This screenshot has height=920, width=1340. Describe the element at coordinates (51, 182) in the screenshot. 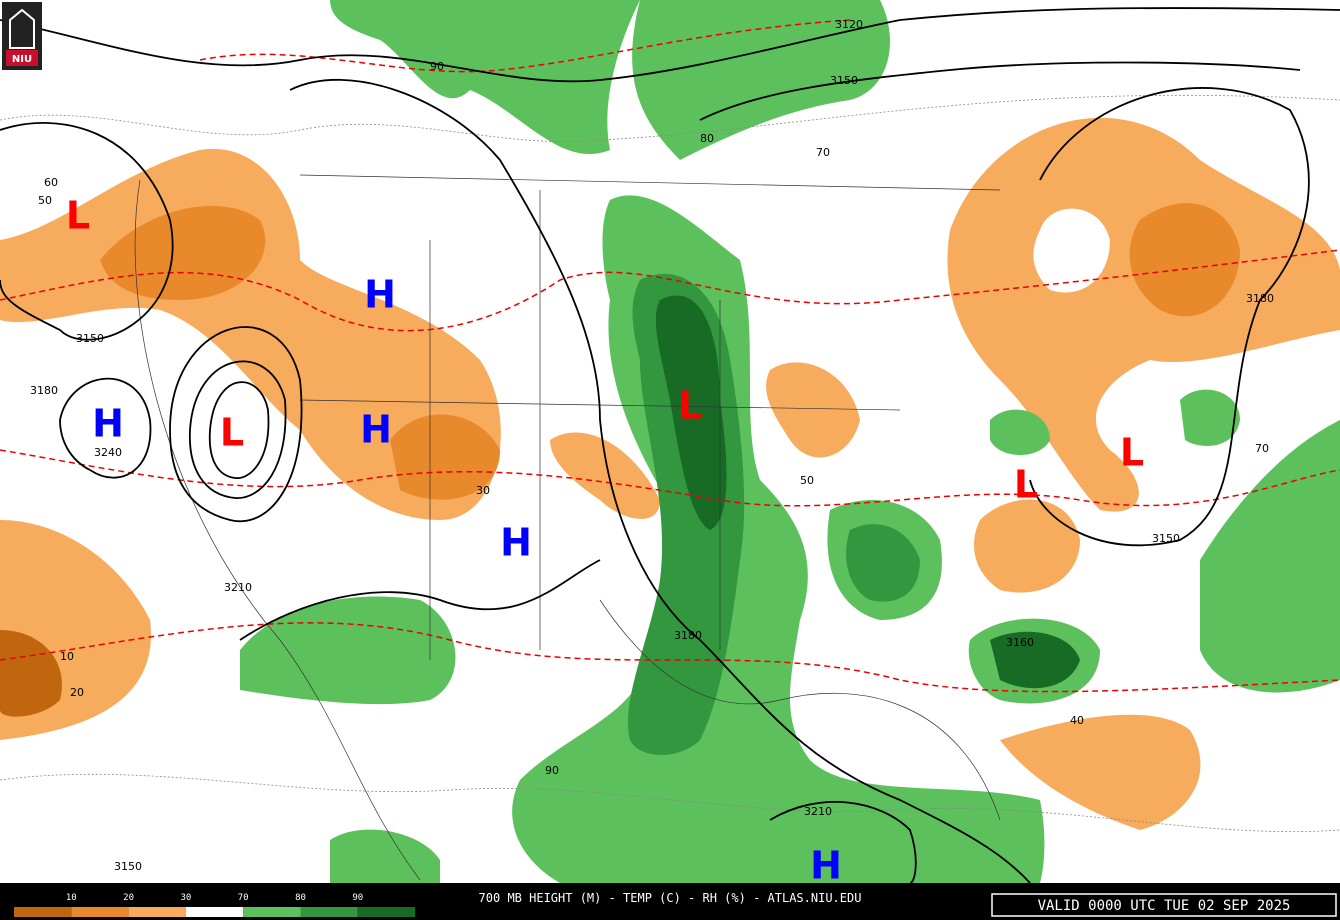

I see `rh-label: 60` at that location.